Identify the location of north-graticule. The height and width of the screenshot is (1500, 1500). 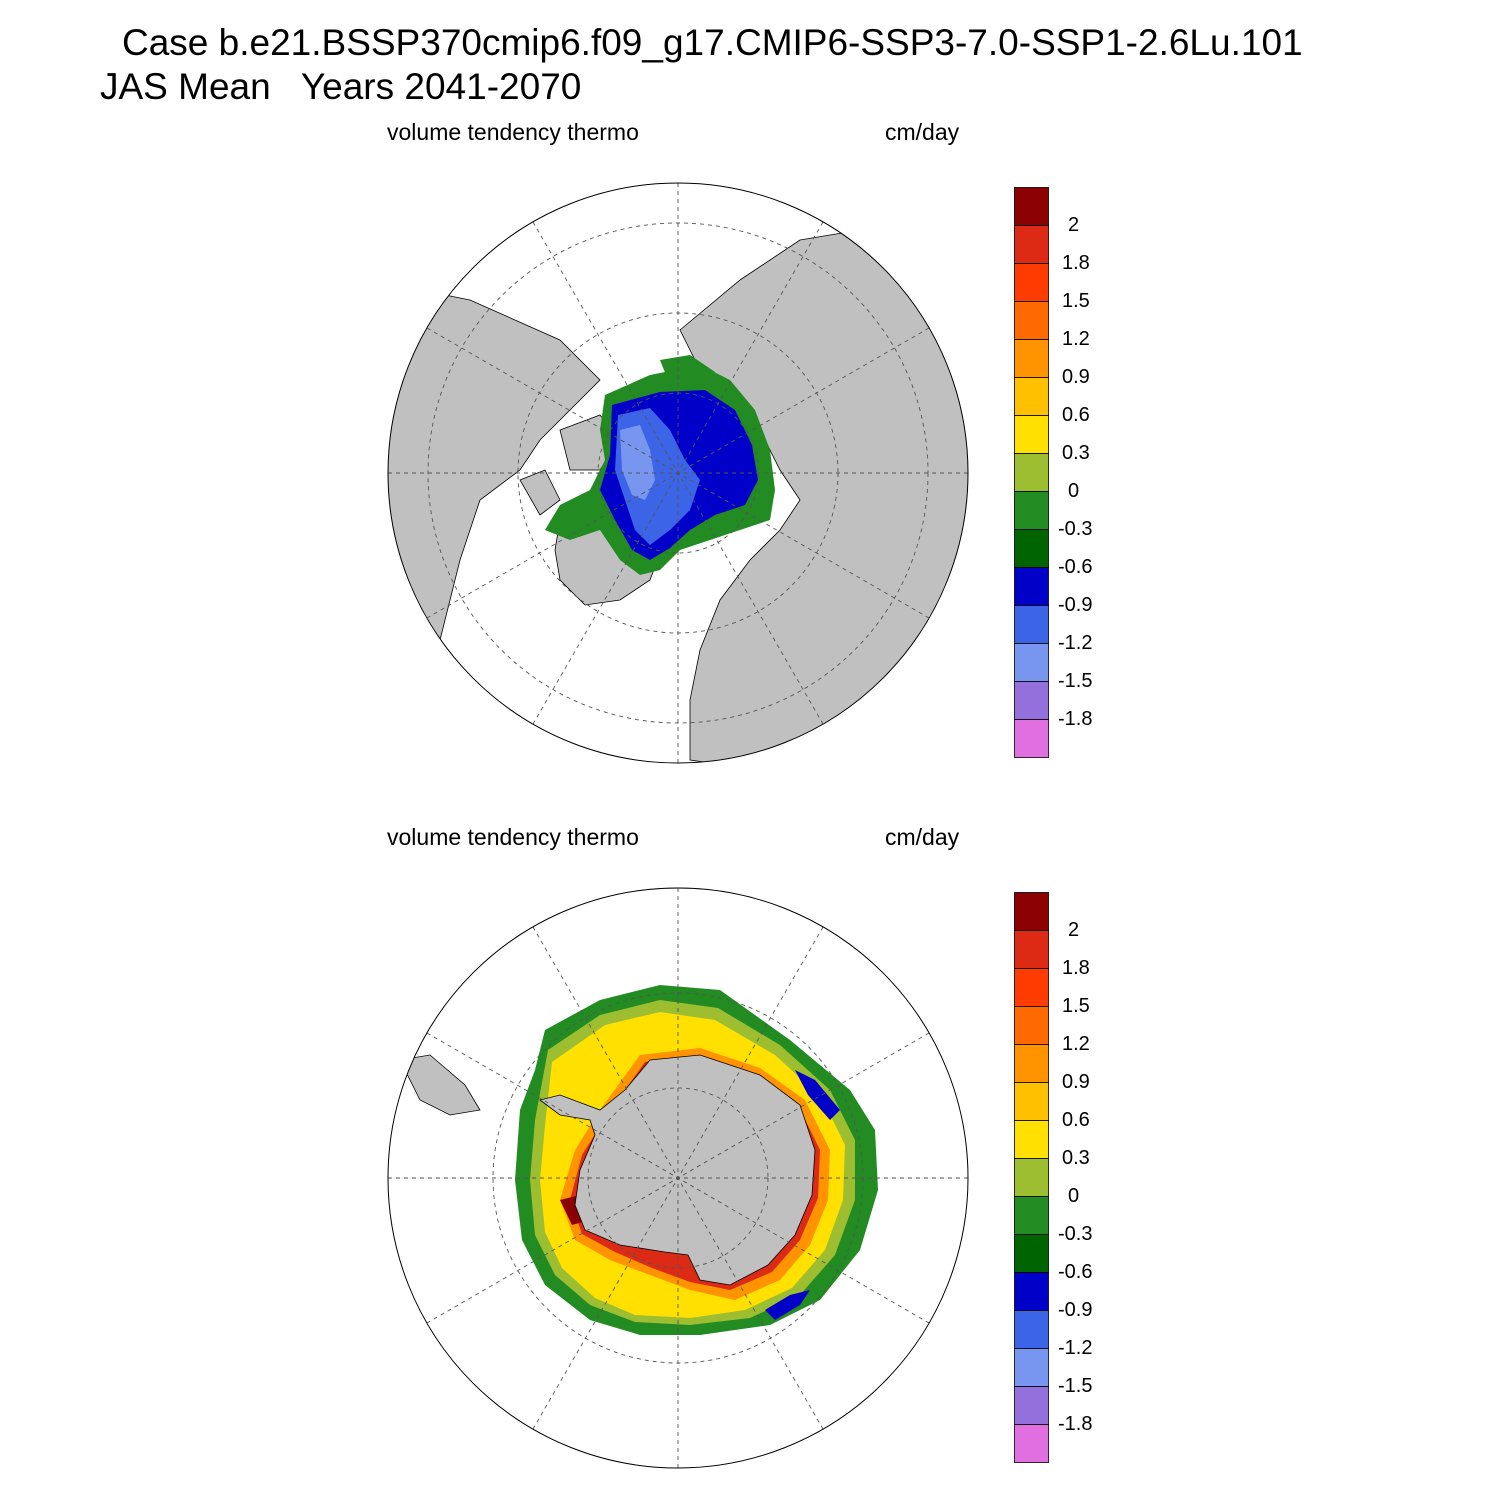
(678, 473).